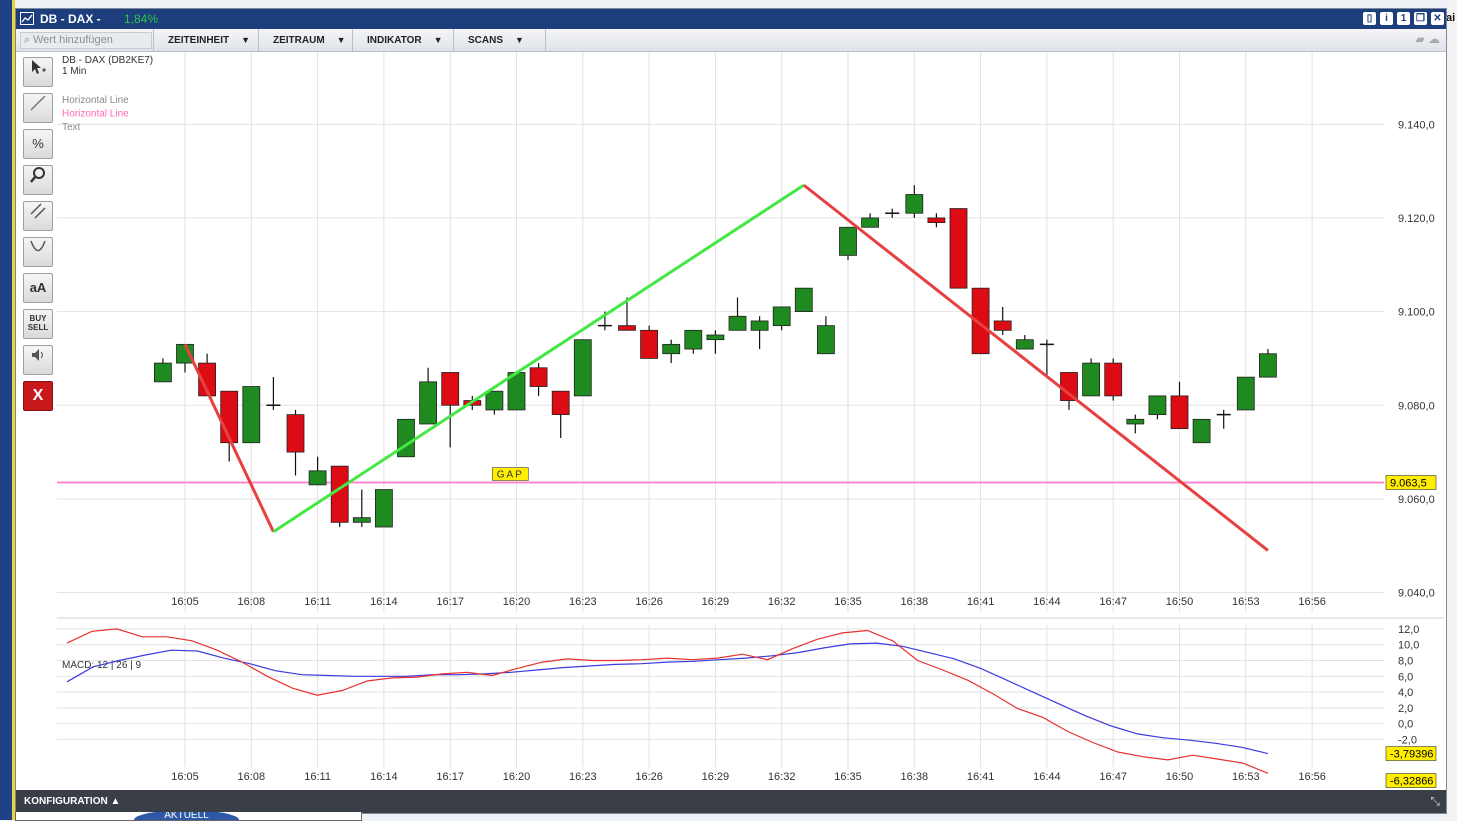  I want to click on delete-icon: X, so click(38, 396).